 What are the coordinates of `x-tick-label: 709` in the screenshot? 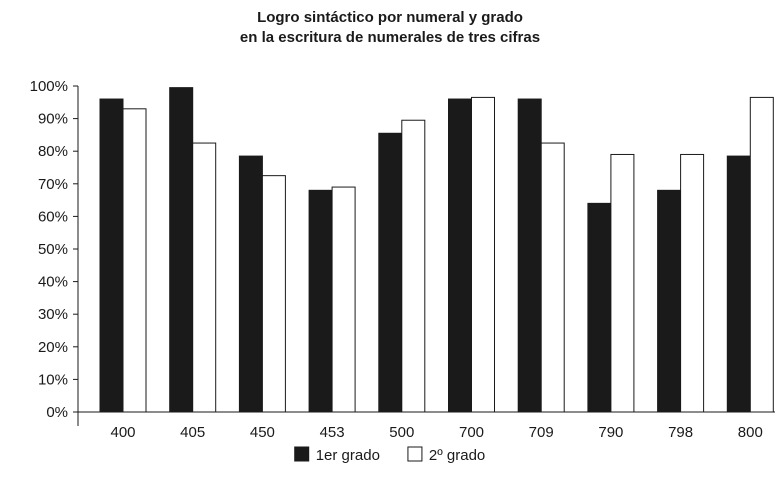 It's located at (541, 432).